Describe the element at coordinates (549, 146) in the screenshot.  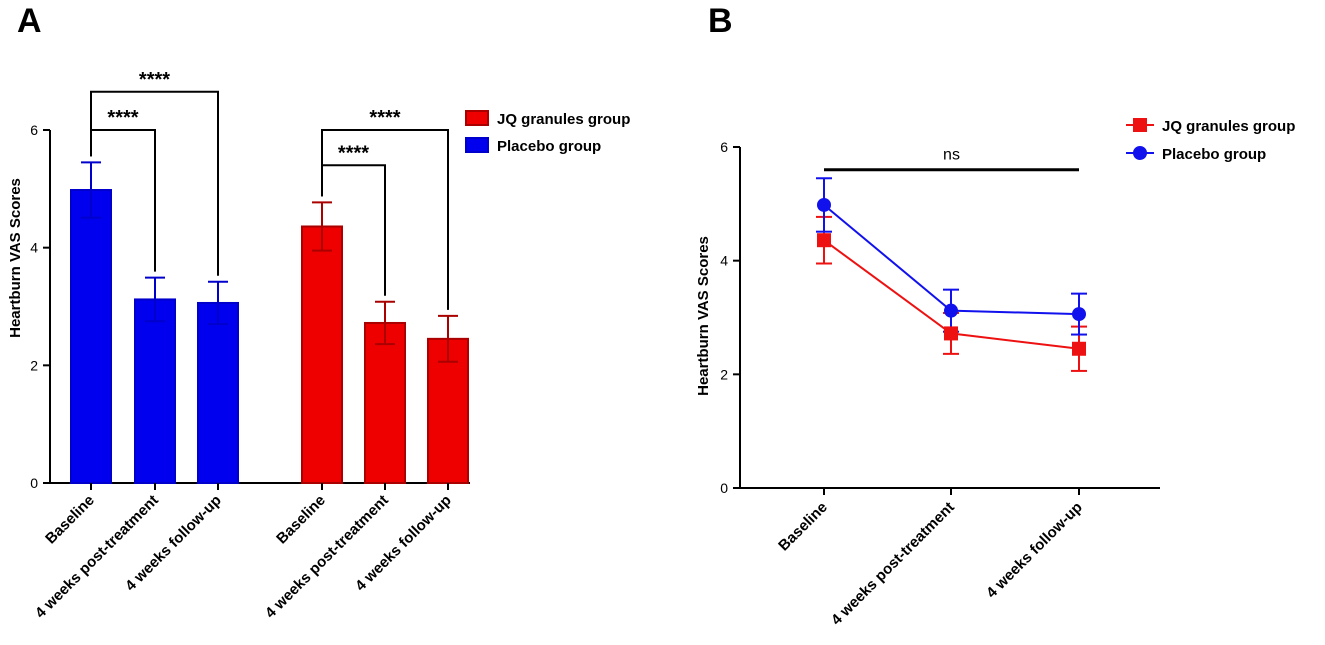
I see `chart-a-legend-label: Placebo group` at that location.